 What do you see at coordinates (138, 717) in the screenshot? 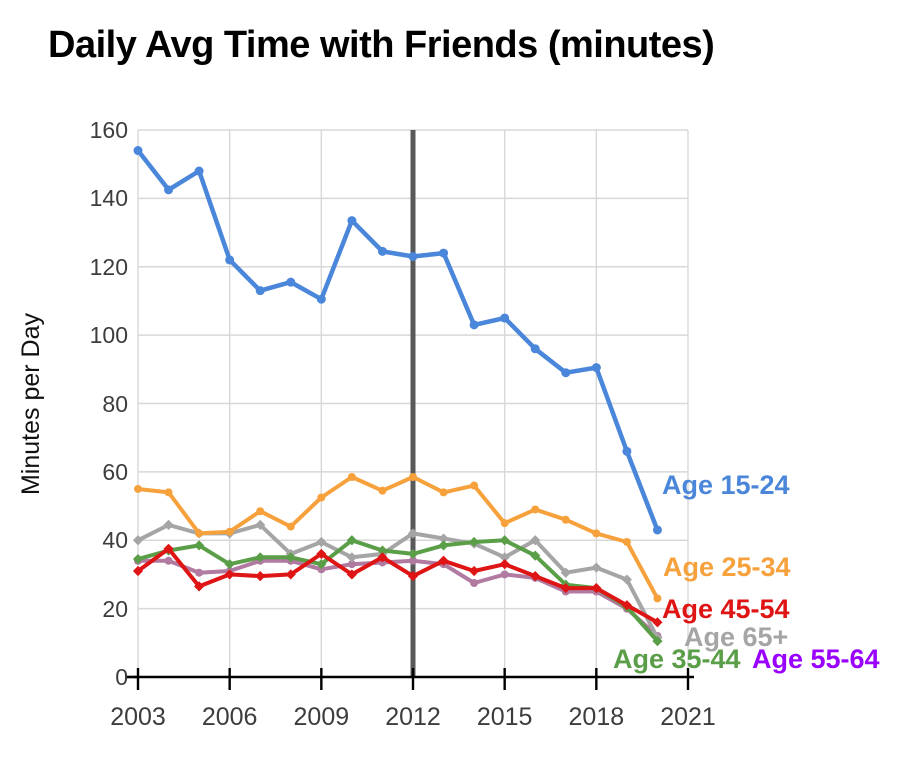
I see `x-tick-label-2003: 2003` at bounding box center [138, 717].